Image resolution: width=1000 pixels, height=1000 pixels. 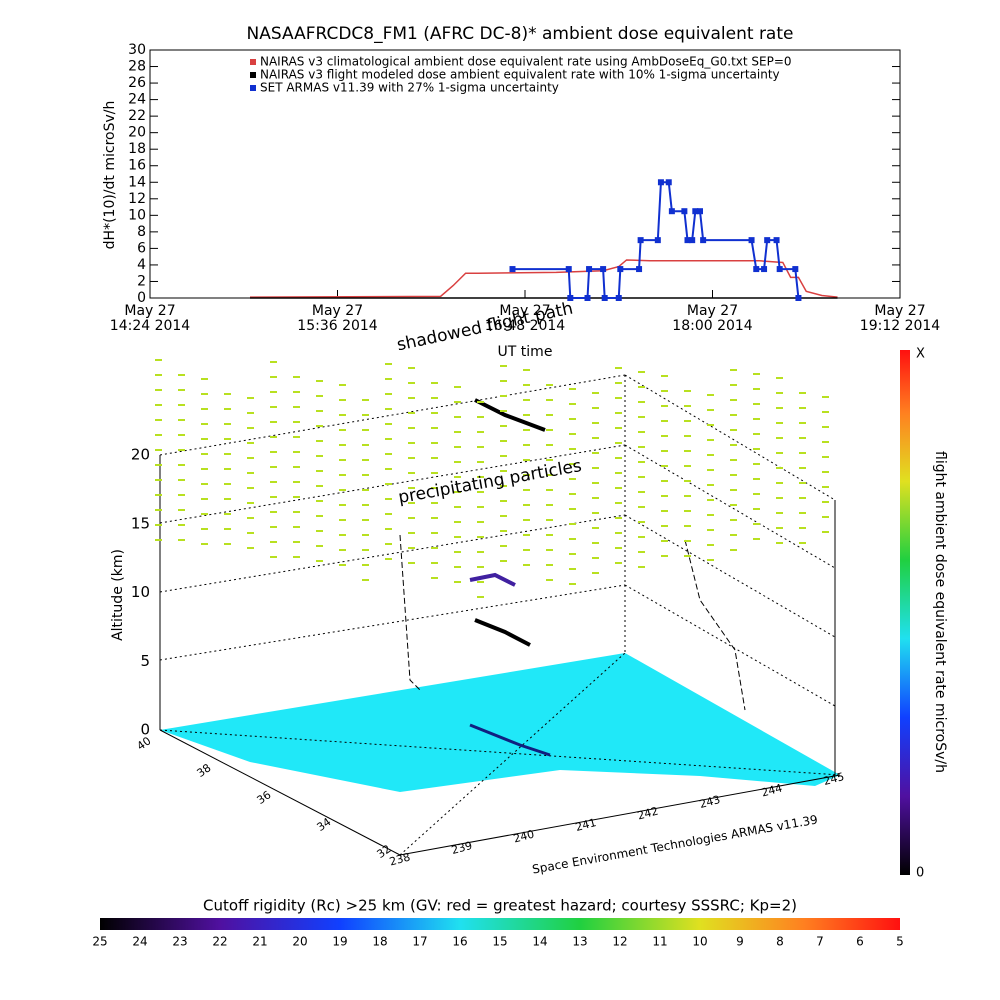 I want to click on annotation: precipitating particles, so click(x=490, y=482).